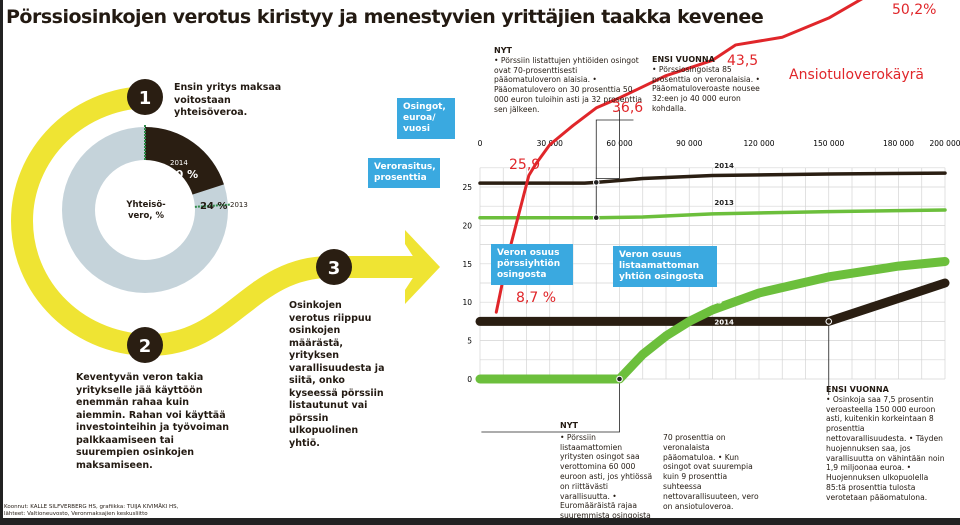 The width and height of the screenshot is (960, 525). Describe the element at coordinates (467, 225) in the screenshot. I see `y-tick-label: 20` at that location.